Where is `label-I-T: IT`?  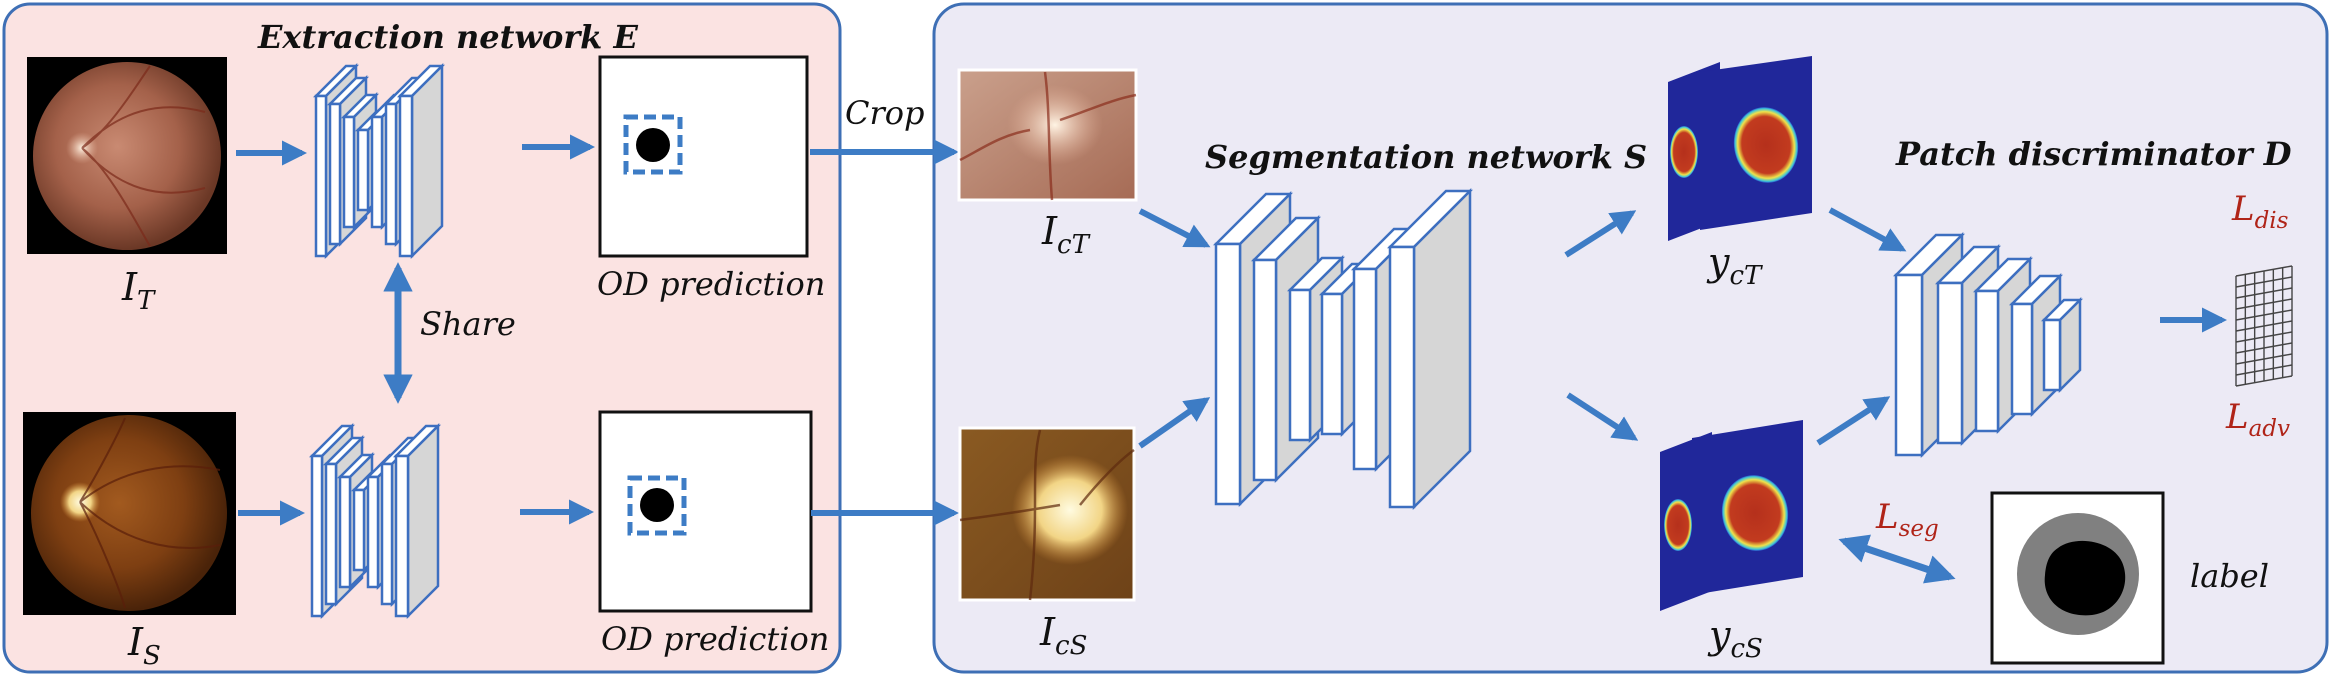 label-I-T: IT is located at coordinates (138, 290).